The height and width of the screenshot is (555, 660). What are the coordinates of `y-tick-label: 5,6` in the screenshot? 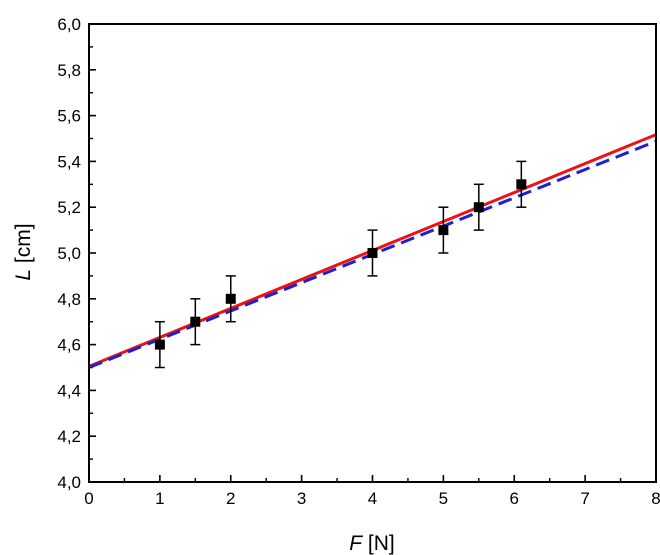 It's located at (69, 116).